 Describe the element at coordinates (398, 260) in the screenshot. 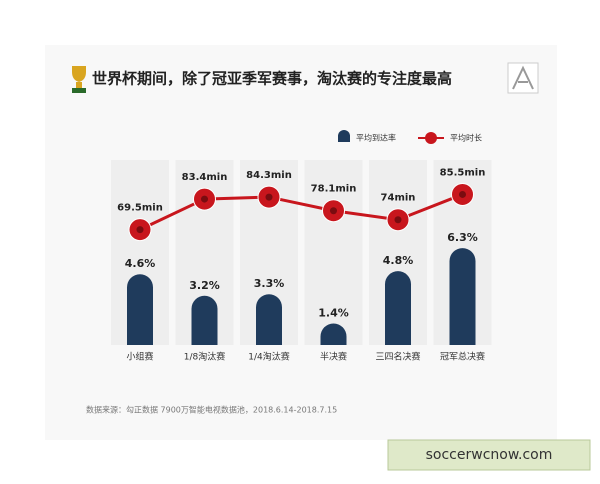

I see `bar-value-label: 4.8%` at that location.